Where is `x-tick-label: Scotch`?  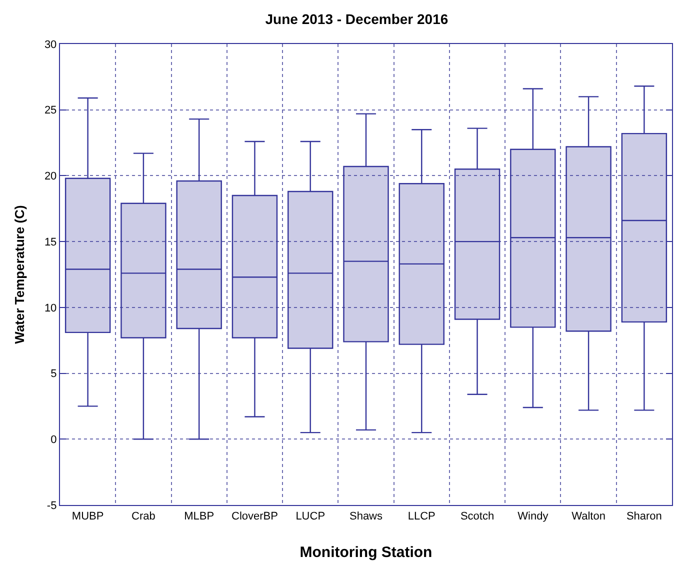
x-tick-label: Scotch is located at coordinates (477, 516).